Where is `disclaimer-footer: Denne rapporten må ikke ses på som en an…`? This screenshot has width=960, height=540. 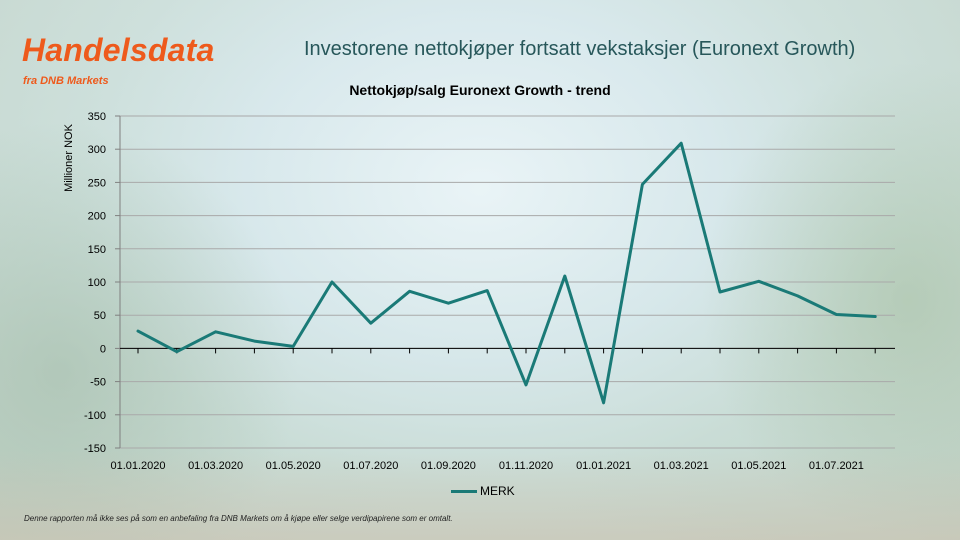
disclaimer-footer: Denne rapporten må ikke ses på som en an… is located at coordinates (238, 518).